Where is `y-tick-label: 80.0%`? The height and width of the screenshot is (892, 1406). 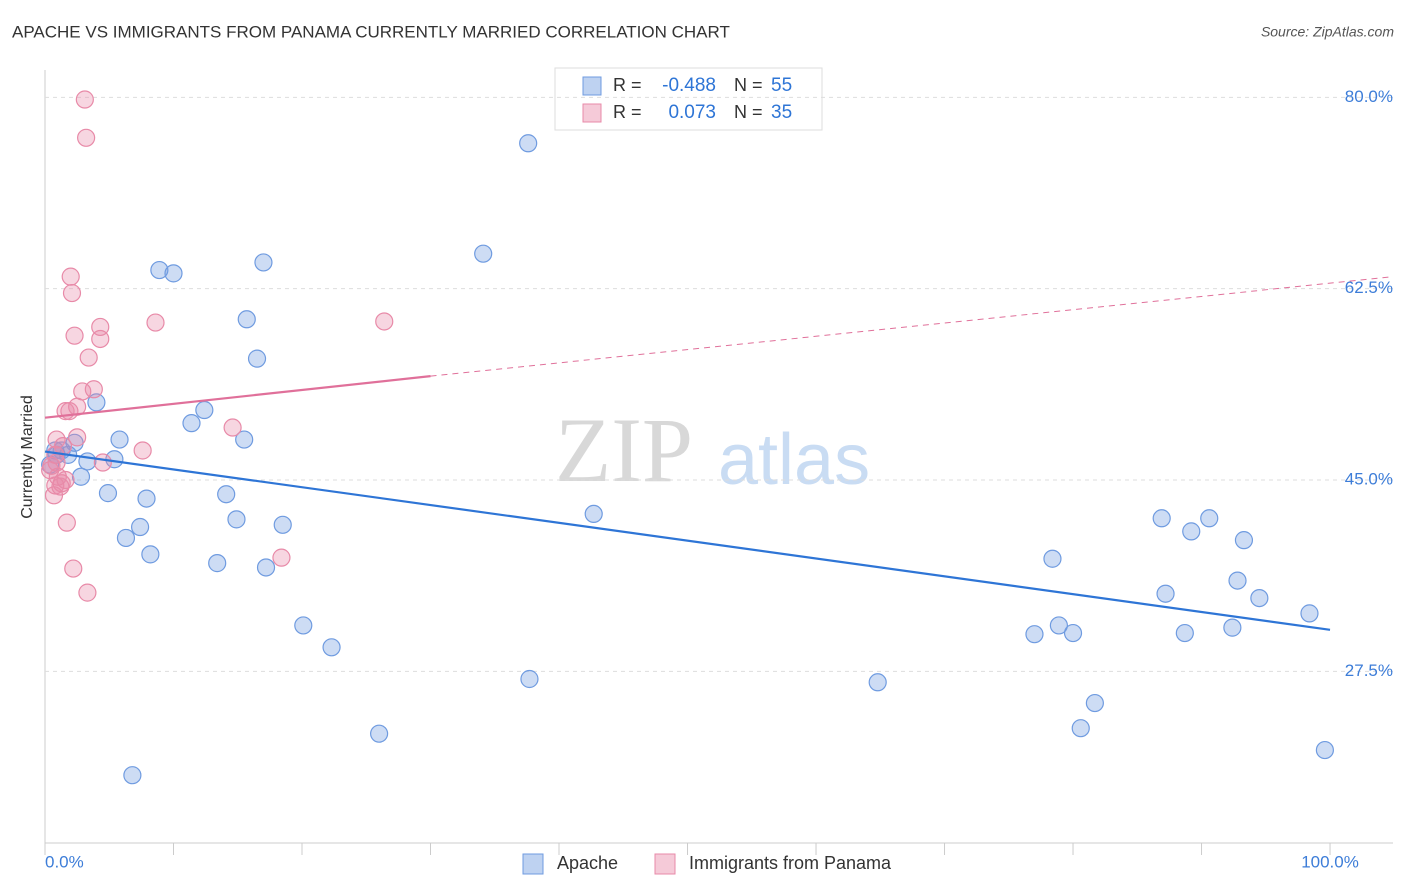
y-tick-label: 80.0% is located at coordinates (1369, 96).